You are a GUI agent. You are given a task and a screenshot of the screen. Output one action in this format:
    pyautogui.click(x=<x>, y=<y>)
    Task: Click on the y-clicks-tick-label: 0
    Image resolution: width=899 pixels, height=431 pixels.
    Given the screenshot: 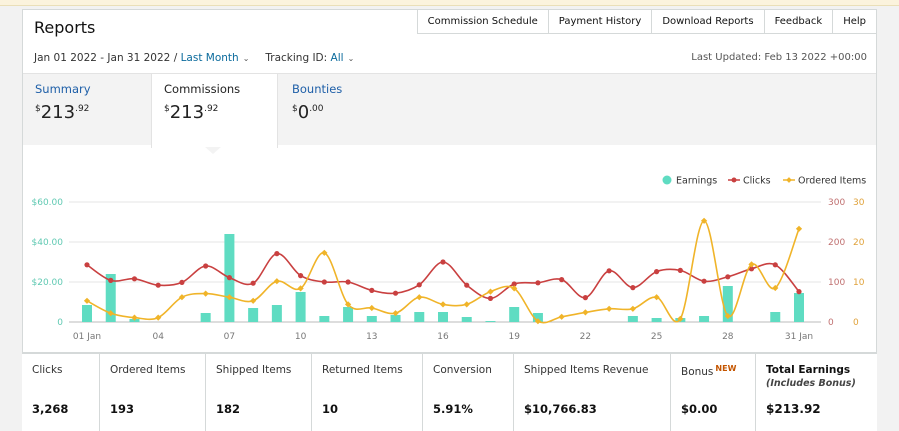 What is the action you would take?
    pyautogui.click(x=831, y=323)
    